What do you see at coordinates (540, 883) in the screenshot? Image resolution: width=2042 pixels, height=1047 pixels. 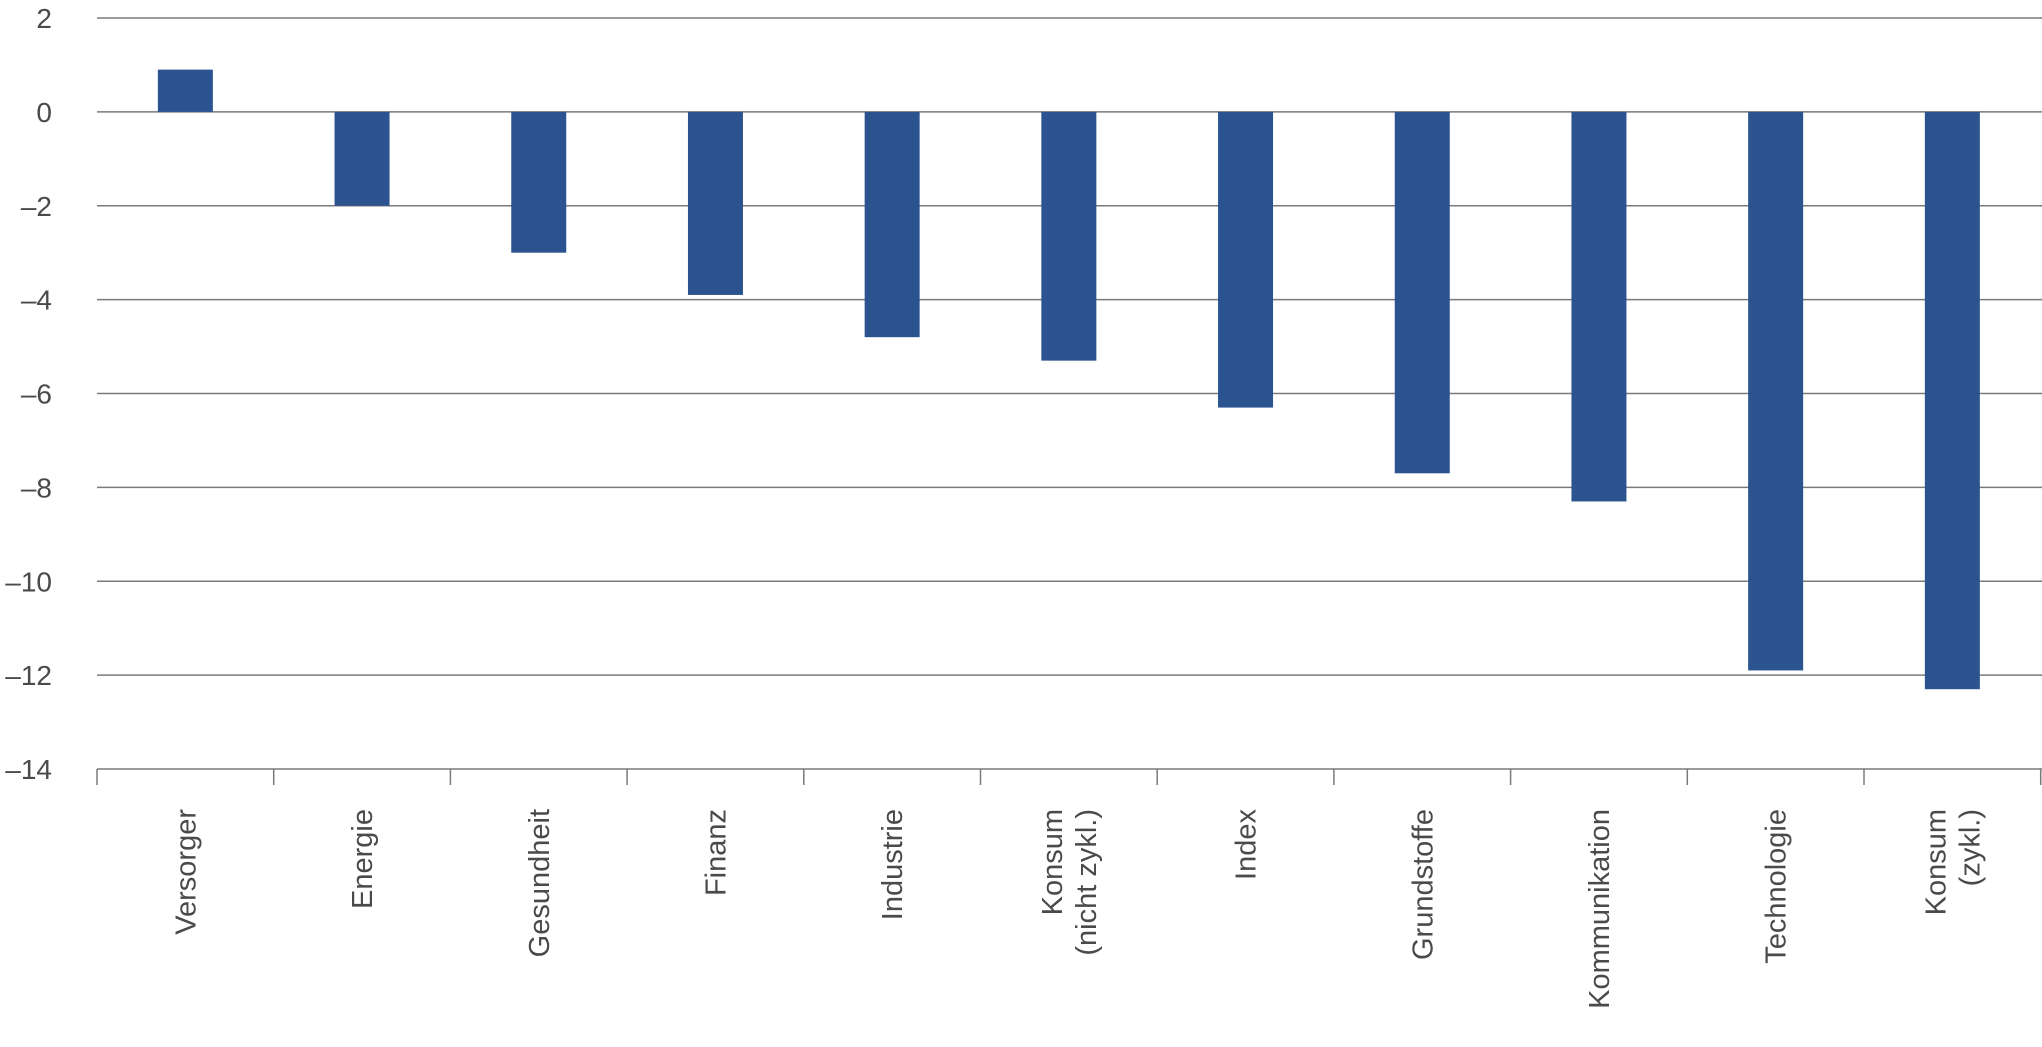 I see `x-tick-label: Gesundheit` at bounding box center [540, 883].